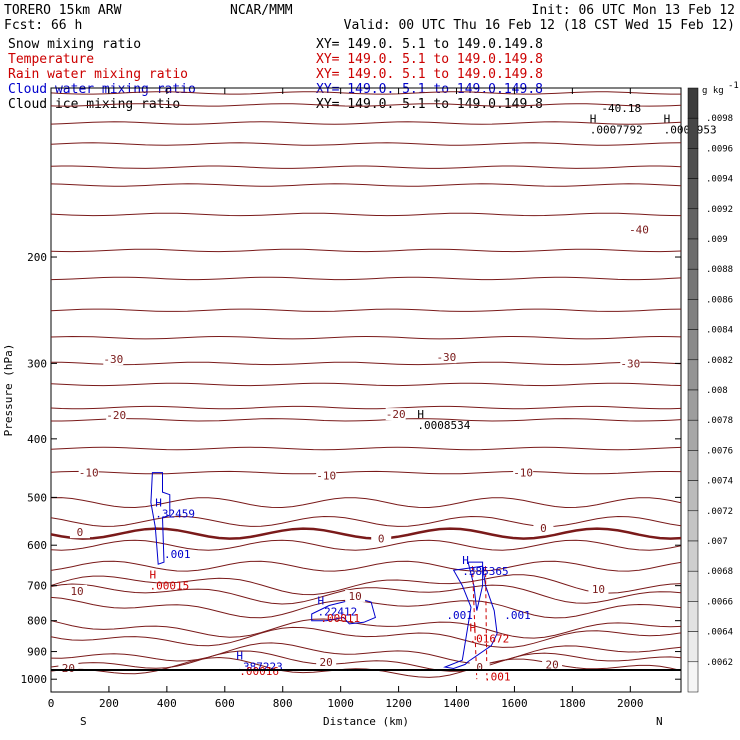 The width and height of the screenshot is (740, 740). I want to click on y-tick-label: 400, so click(37, 439).